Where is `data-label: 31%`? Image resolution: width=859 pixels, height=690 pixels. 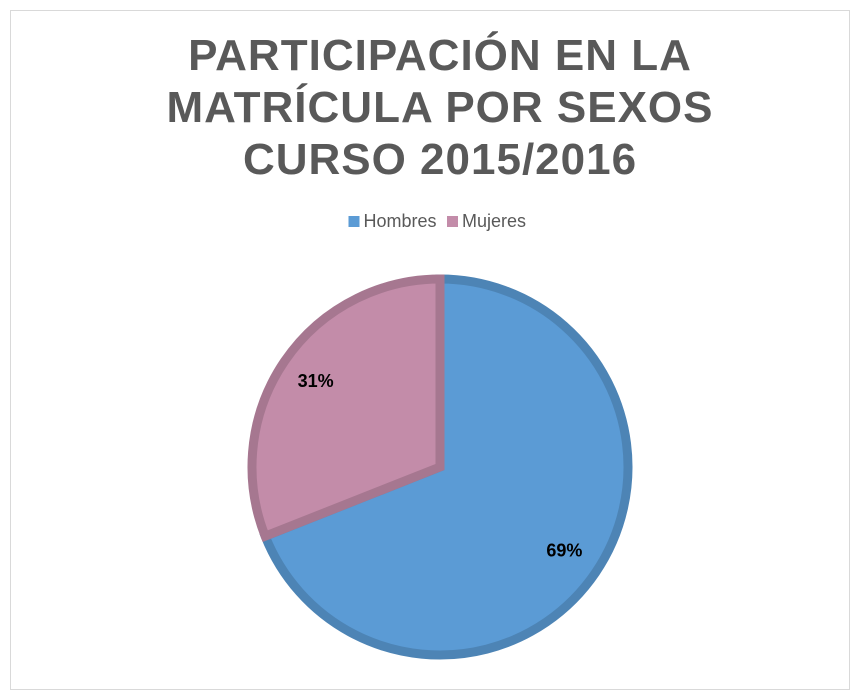
data-label: 31% is located at coordinates (316, 381).